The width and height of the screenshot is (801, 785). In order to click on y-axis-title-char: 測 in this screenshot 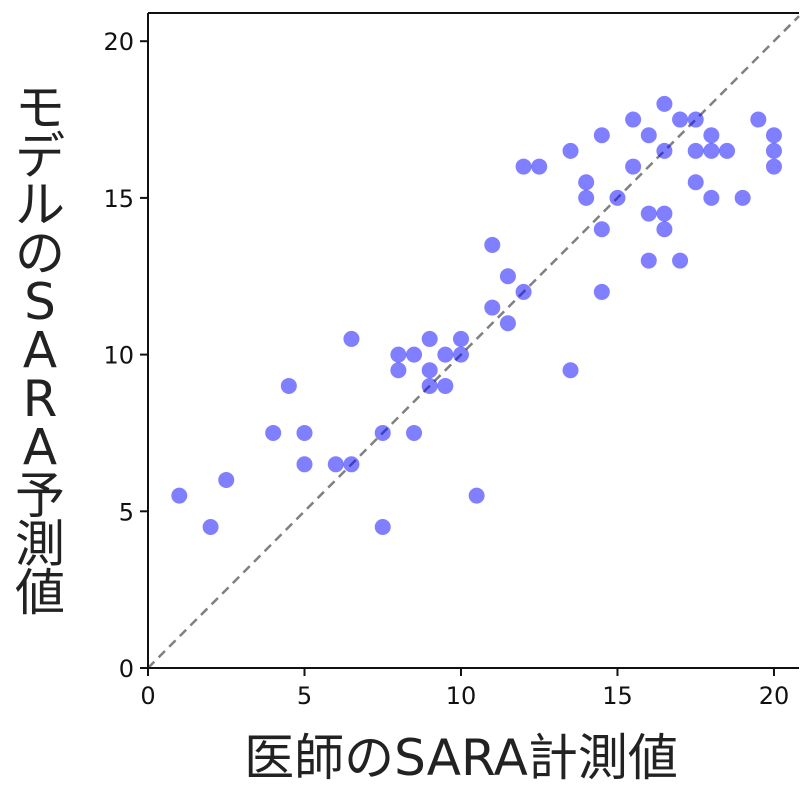, I will do `click(40, 545)`.